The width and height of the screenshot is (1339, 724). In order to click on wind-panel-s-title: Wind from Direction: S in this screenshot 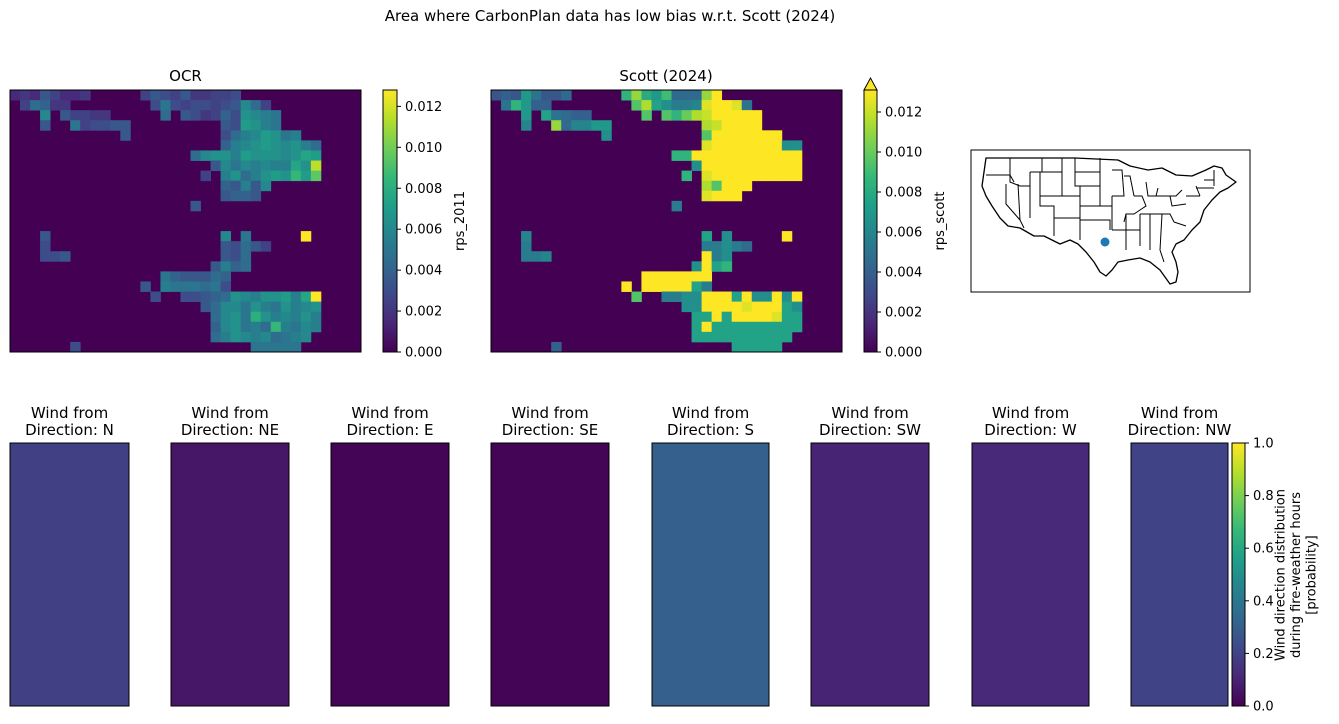, I will do `click(710, 421)`.